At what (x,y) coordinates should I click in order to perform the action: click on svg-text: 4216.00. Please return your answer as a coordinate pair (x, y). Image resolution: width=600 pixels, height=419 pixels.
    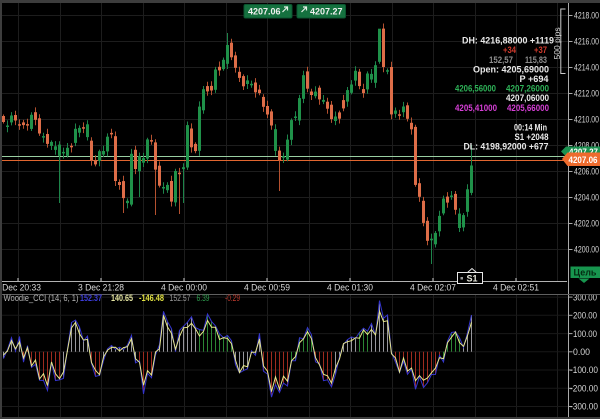
    Looking at the image, I should click on (586, 42).